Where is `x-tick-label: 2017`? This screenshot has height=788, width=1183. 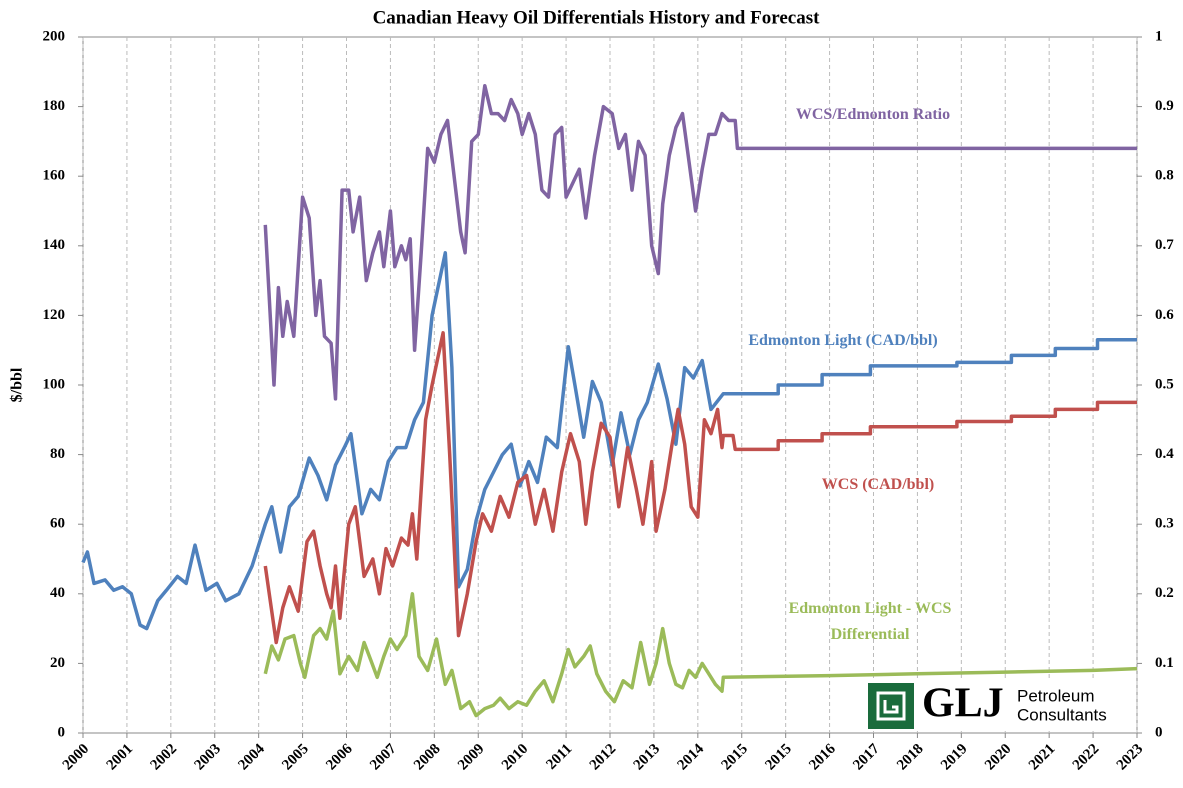
x-tick-label: 2017 is located at coordinates (866, 757).